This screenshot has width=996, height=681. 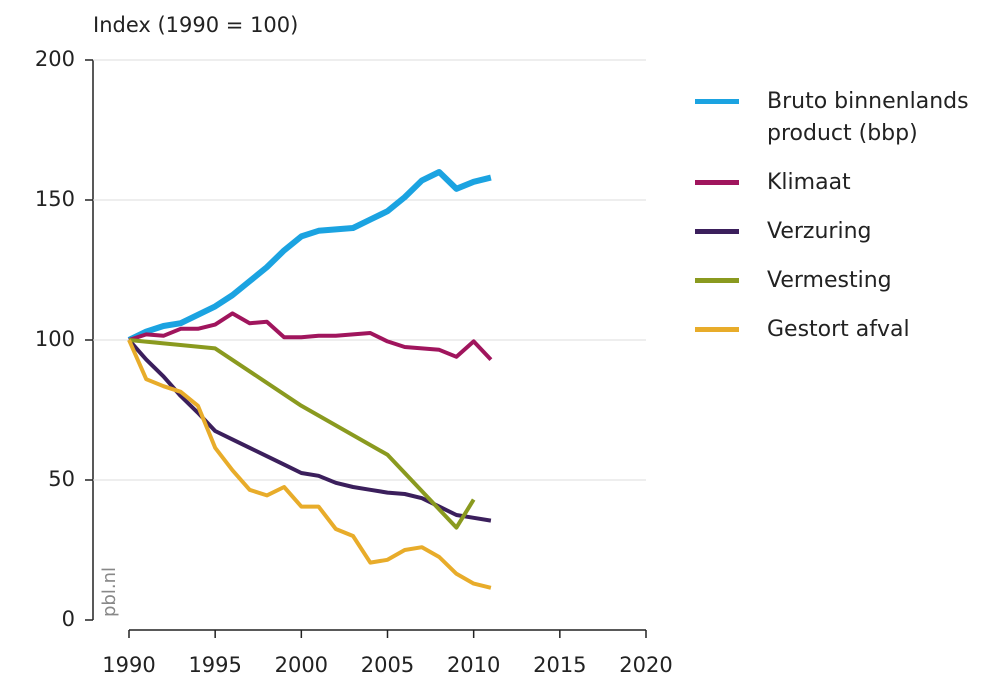 I want to click on legend-item: Vermesting, so click(x=845, y=281).